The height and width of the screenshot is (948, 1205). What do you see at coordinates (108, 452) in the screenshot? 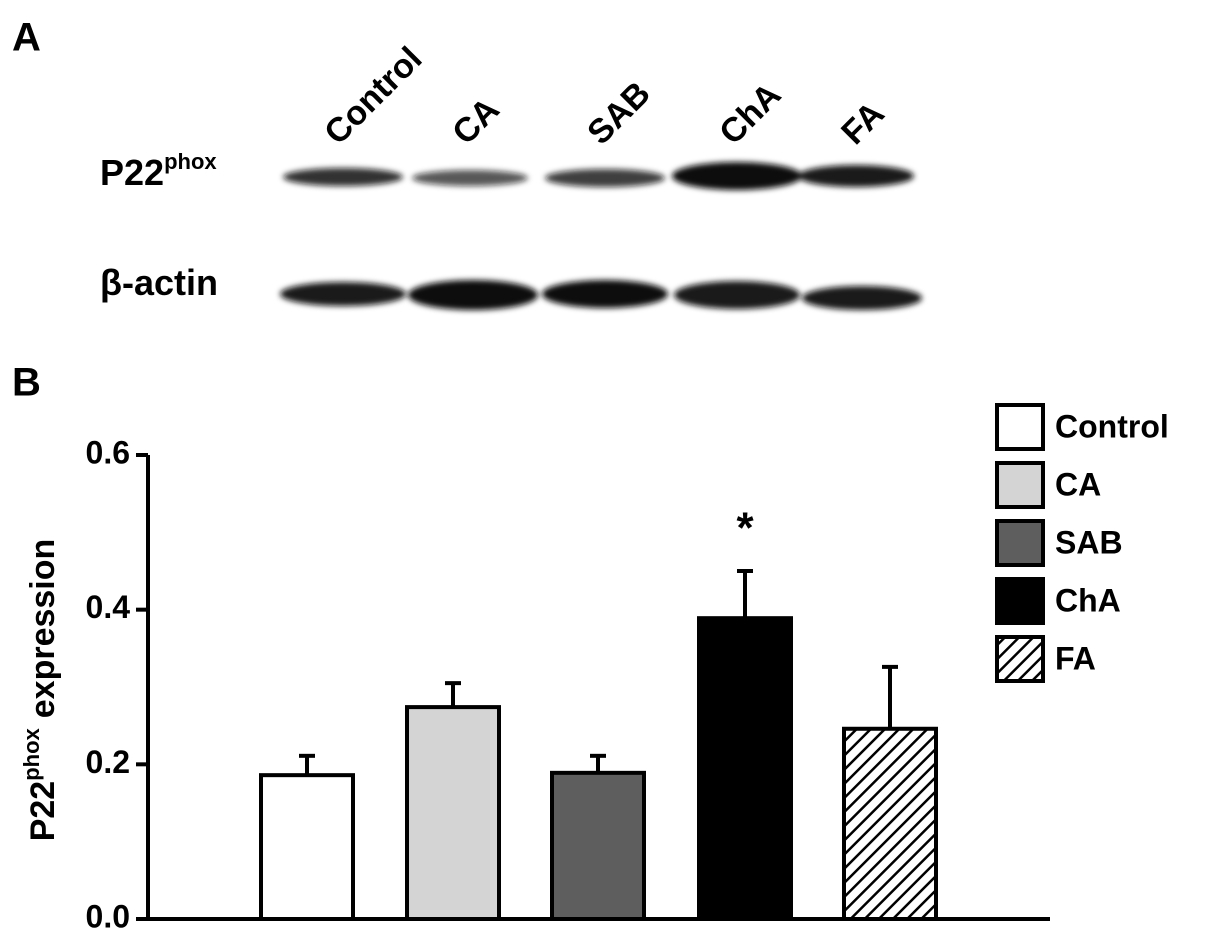
I see `y-tick-label: 0.6` at bounding box center [108, 452].